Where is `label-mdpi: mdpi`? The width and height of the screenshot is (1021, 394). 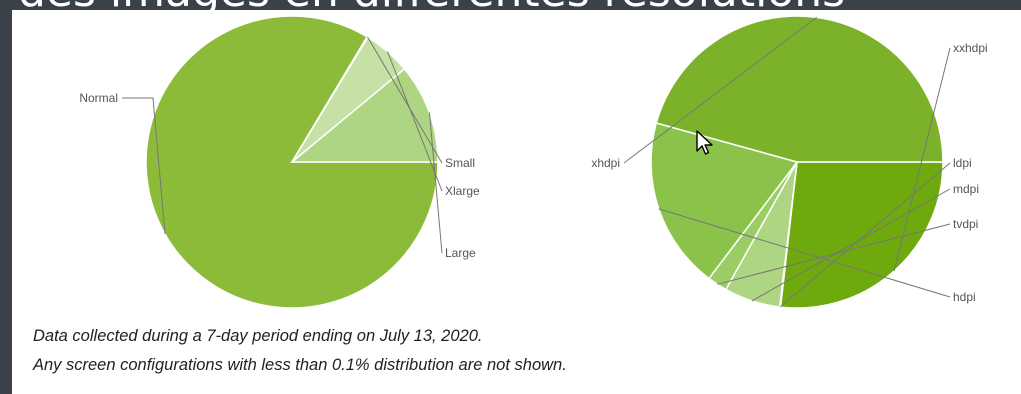 label-mdpi: mdpi is located at coordinates (966, 189).